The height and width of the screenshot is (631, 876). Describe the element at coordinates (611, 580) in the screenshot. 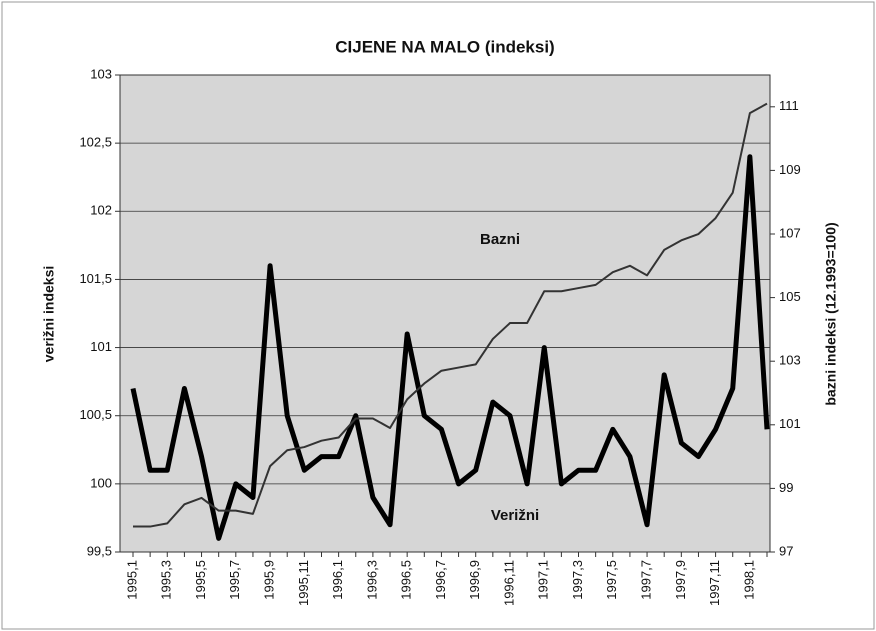

I see `x-tick-label: 1997,5` at that location.